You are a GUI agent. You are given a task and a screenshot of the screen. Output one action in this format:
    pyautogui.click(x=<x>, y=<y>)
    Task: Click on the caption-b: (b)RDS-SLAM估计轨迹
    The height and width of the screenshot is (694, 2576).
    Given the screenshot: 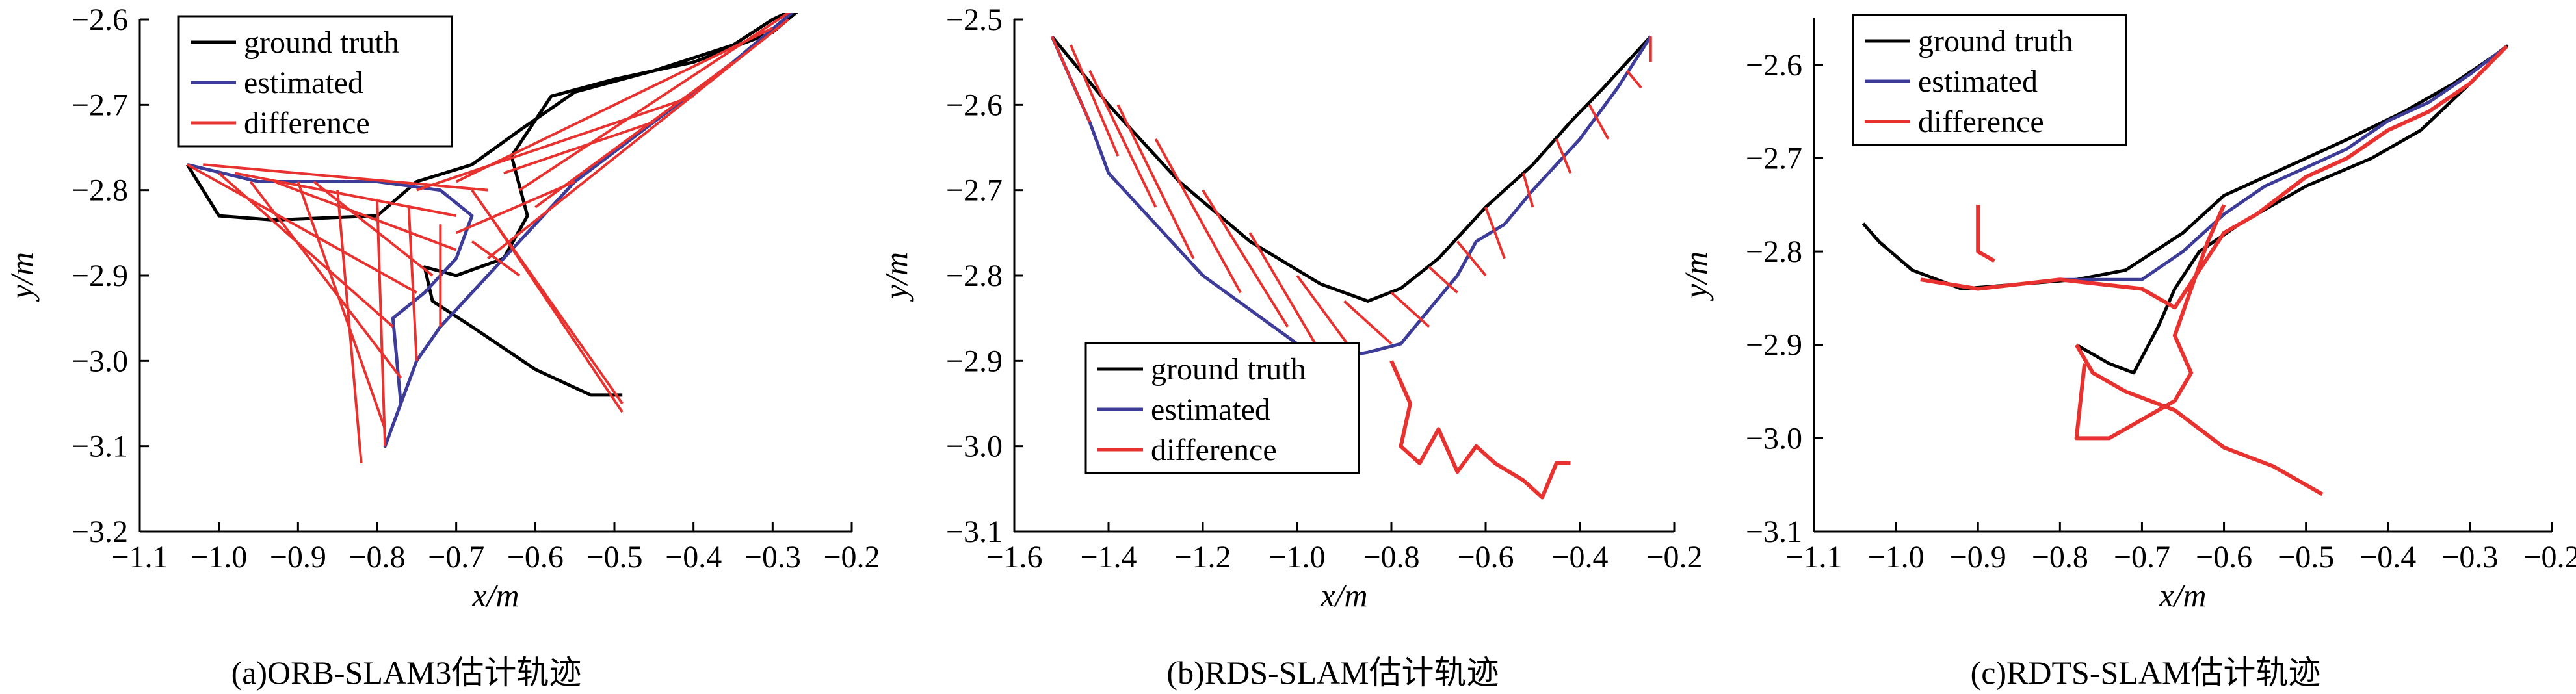 What is the action you would take?
    pyautogui.click(x=1332, y=672)
    